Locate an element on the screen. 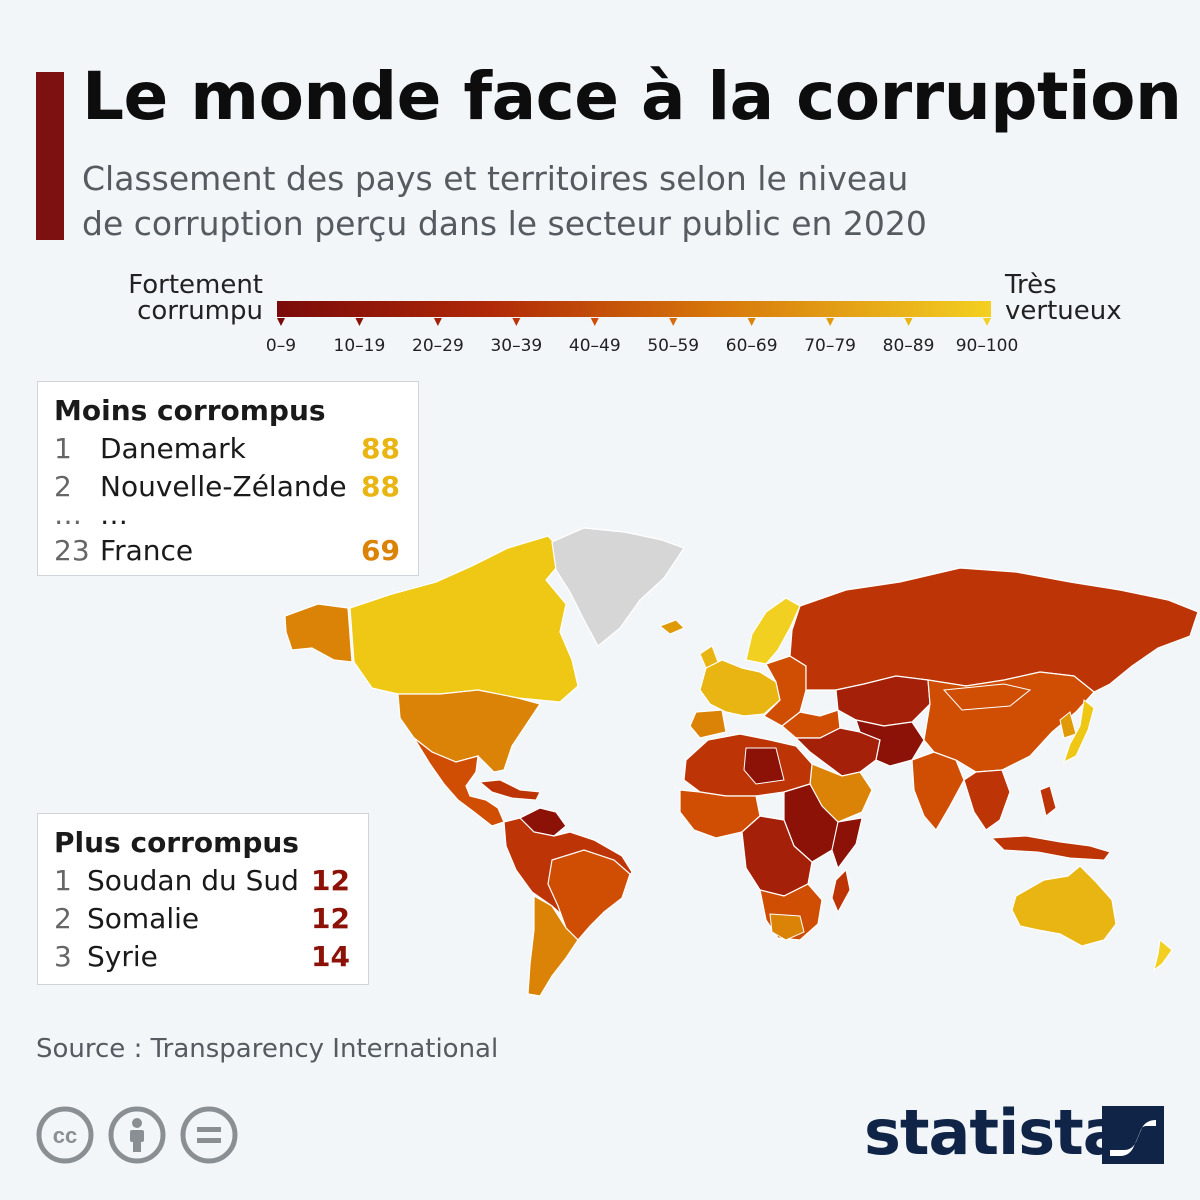 The image size is (1200, 1200). least-corrupt-row: 1 Danemark 88 is located at coordinates (227, 450).